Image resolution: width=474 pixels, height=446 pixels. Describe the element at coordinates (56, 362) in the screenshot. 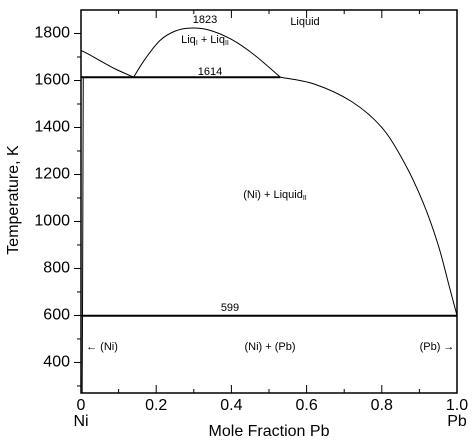

I see `y-tick-label: 400` at that location.